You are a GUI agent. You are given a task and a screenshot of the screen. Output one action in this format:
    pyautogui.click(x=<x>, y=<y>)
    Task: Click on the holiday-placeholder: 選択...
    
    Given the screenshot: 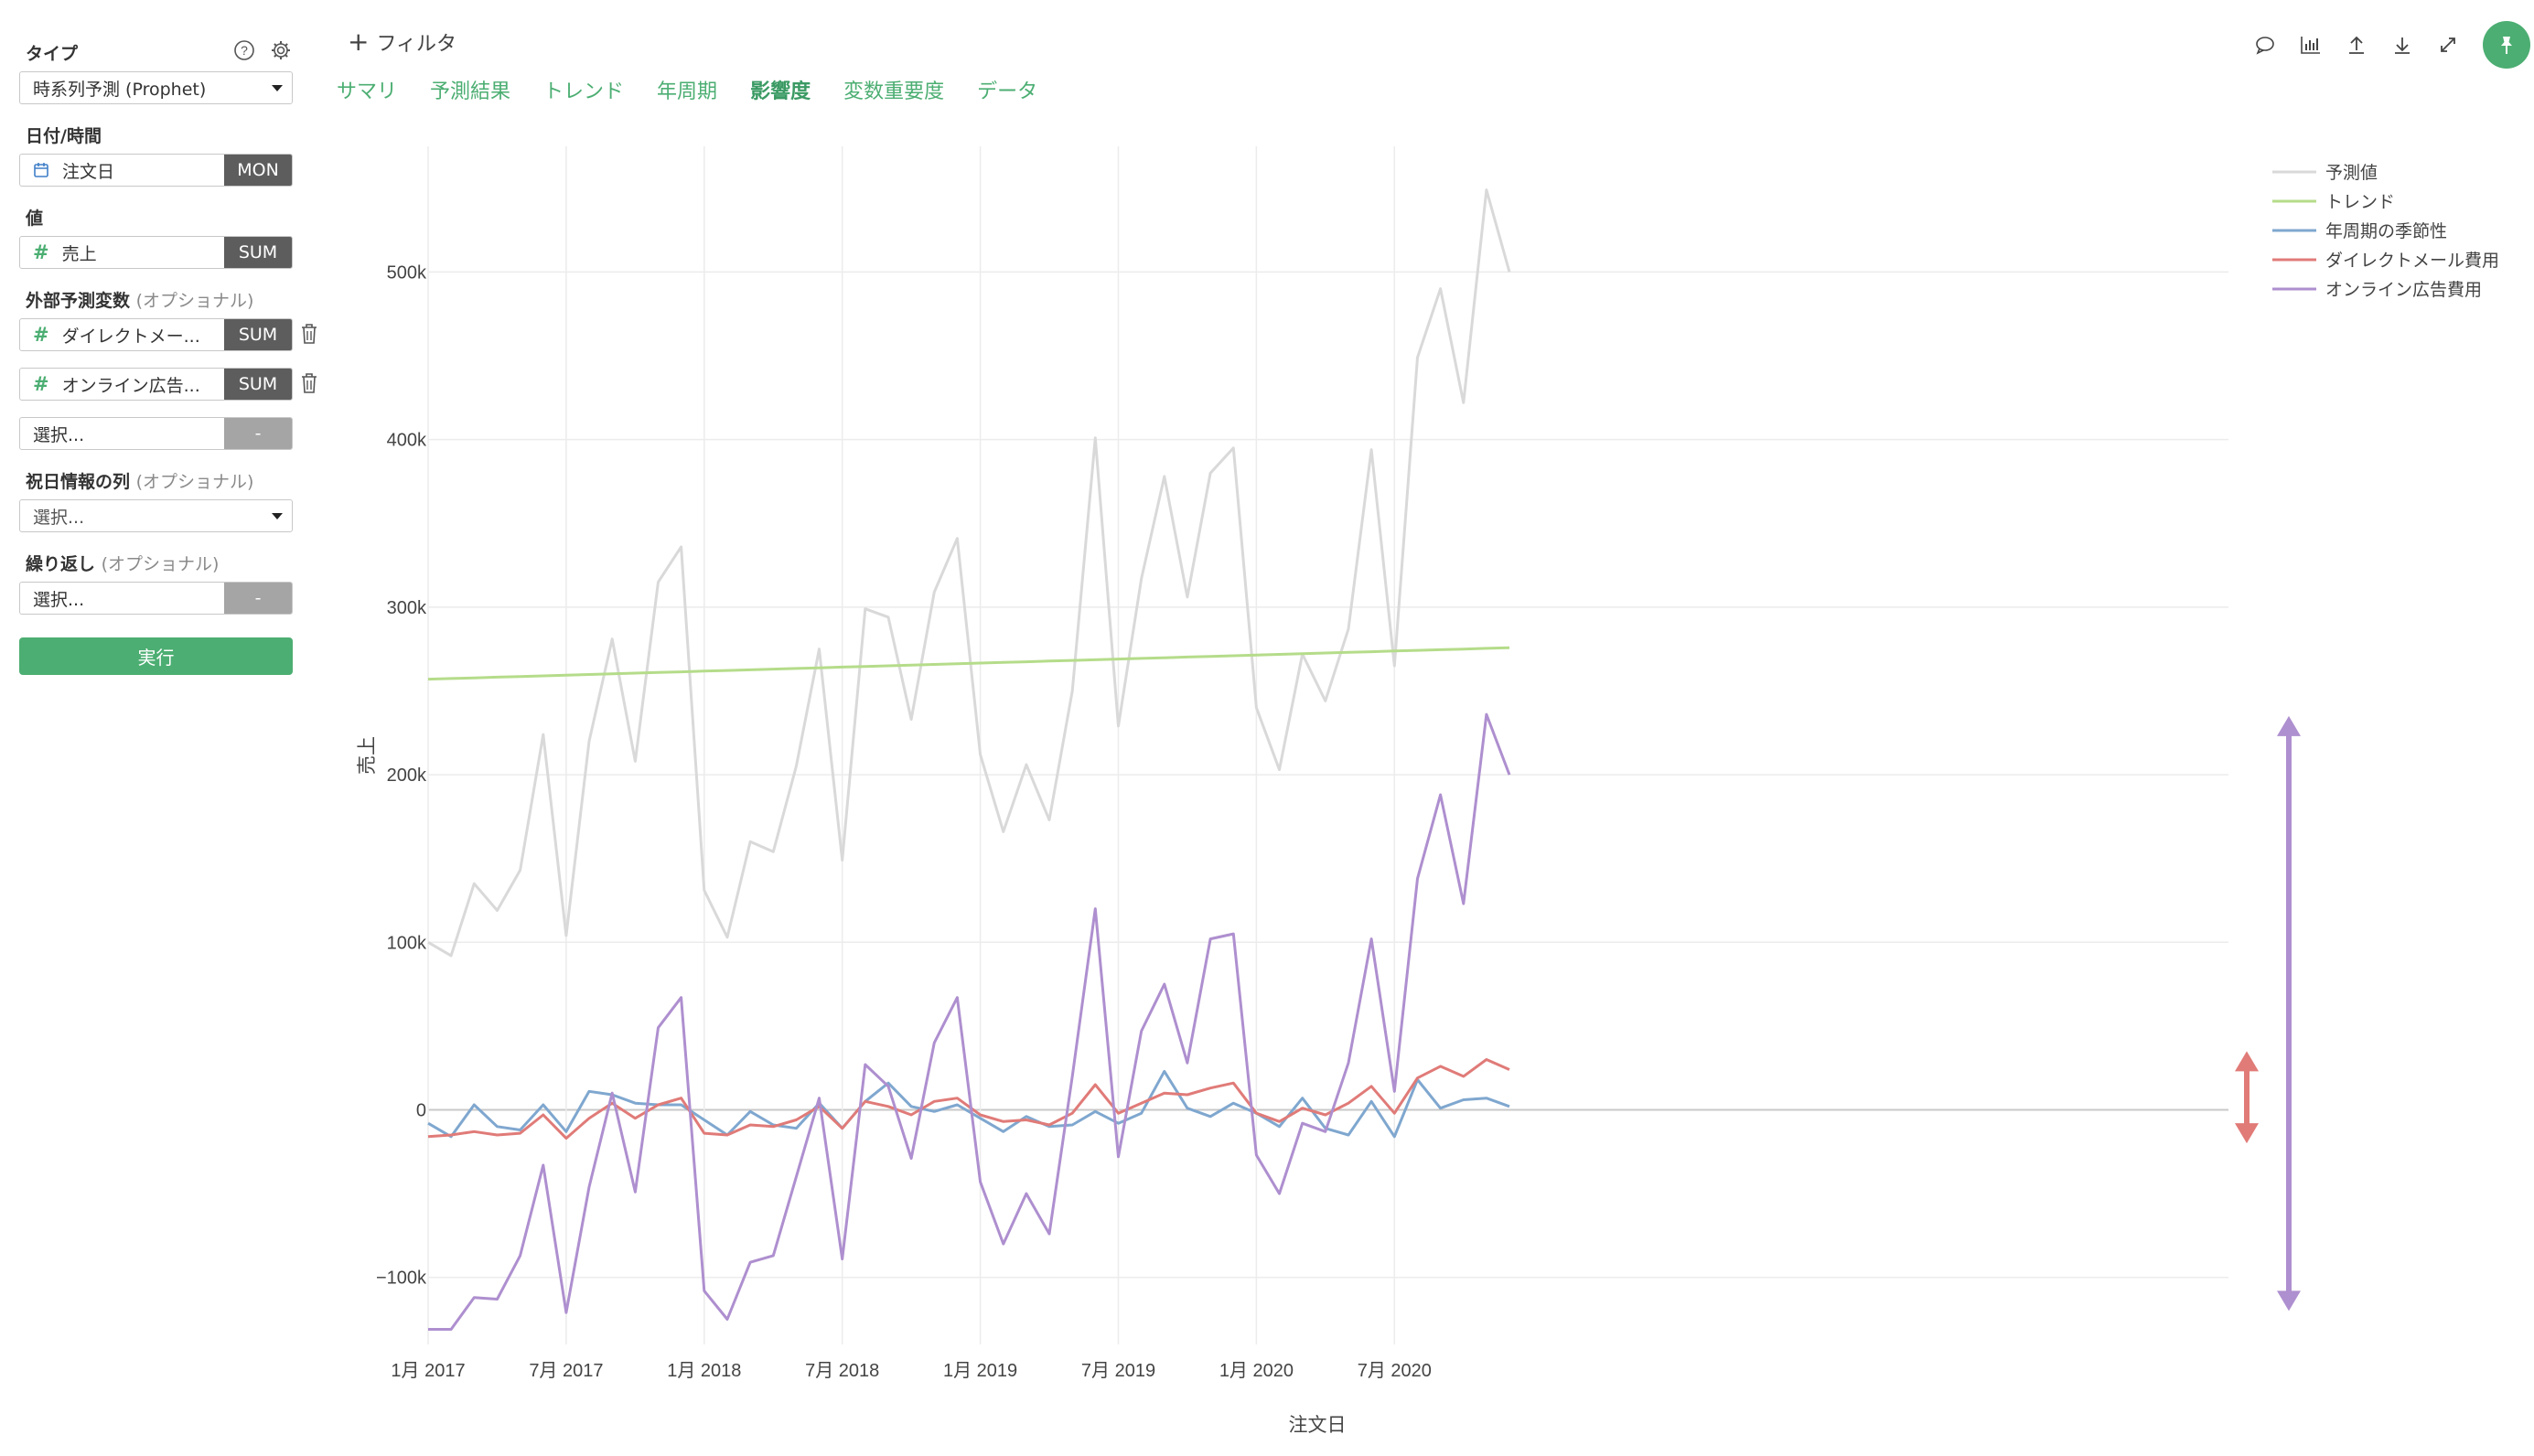 What is the action you would take?
    pyautogui.click(x=59, y=517)
    